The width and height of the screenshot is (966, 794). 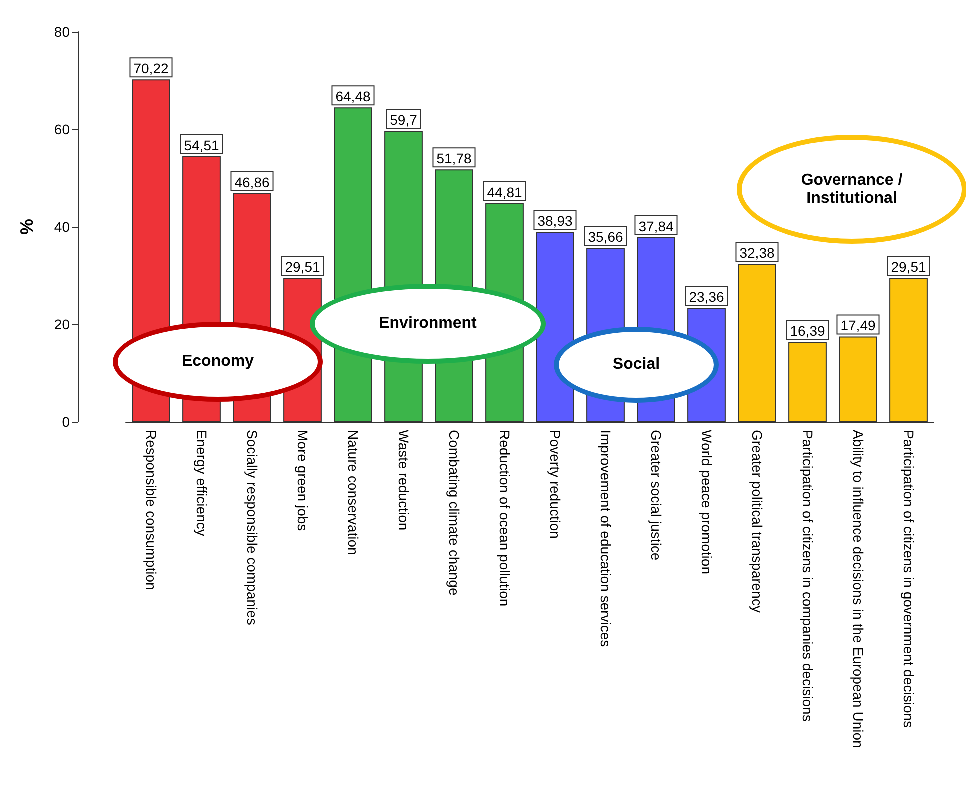 What do you see at coordinates (808, 331) in the screenshot?
I see `data-label: 16,39` at bounding box center [808, 331].